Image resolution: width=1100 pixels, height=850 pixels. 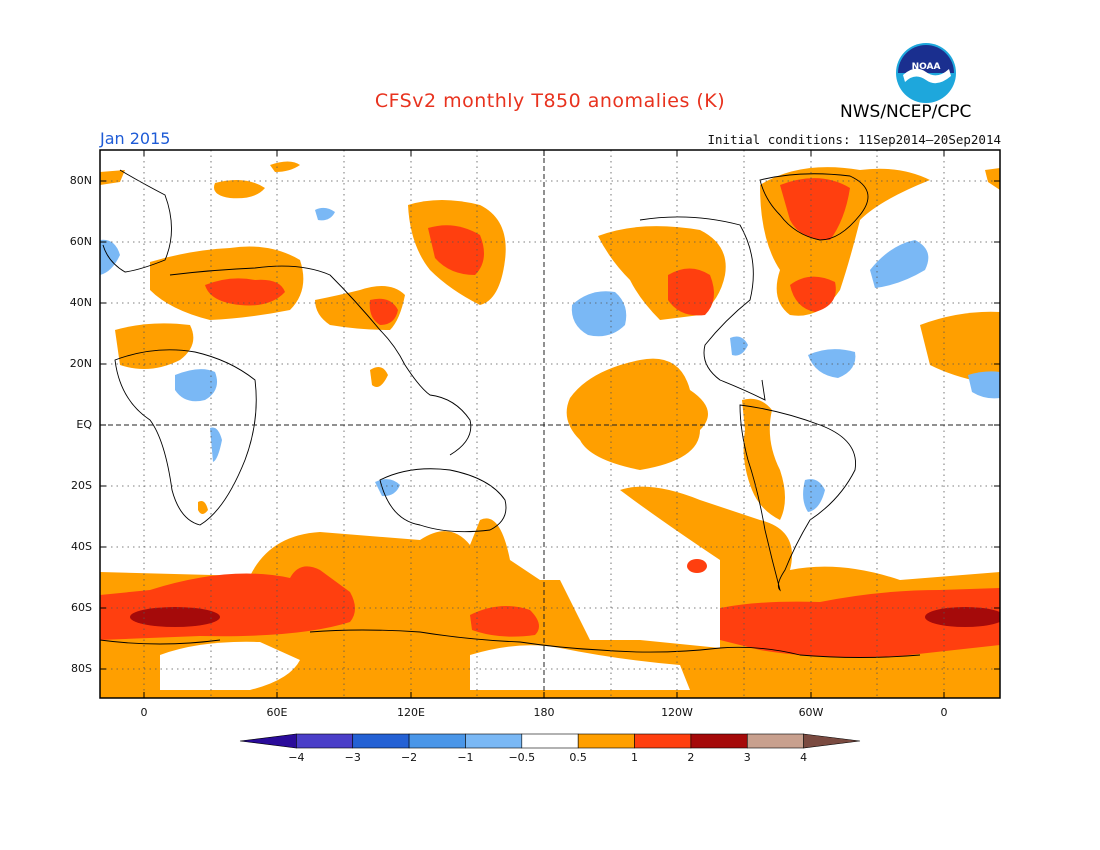 I want to click on antarctic-white-west, so click(x=230, y=665).